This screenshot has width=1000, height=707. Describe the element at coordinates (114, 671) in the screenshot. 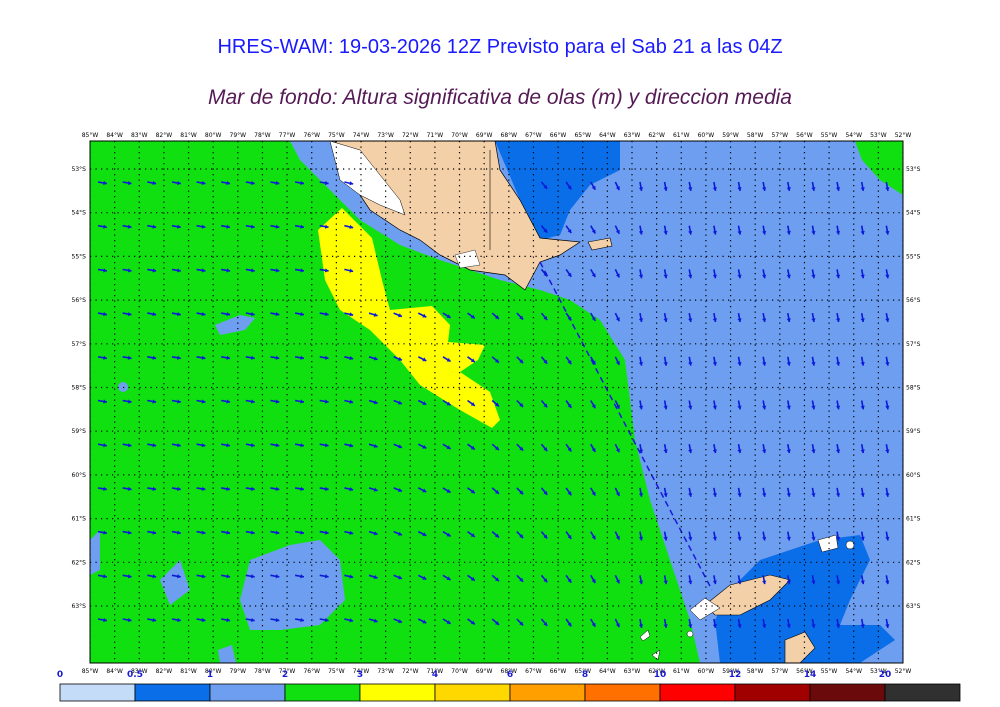

I see `lon-label-bottom: 84°W` at that location.